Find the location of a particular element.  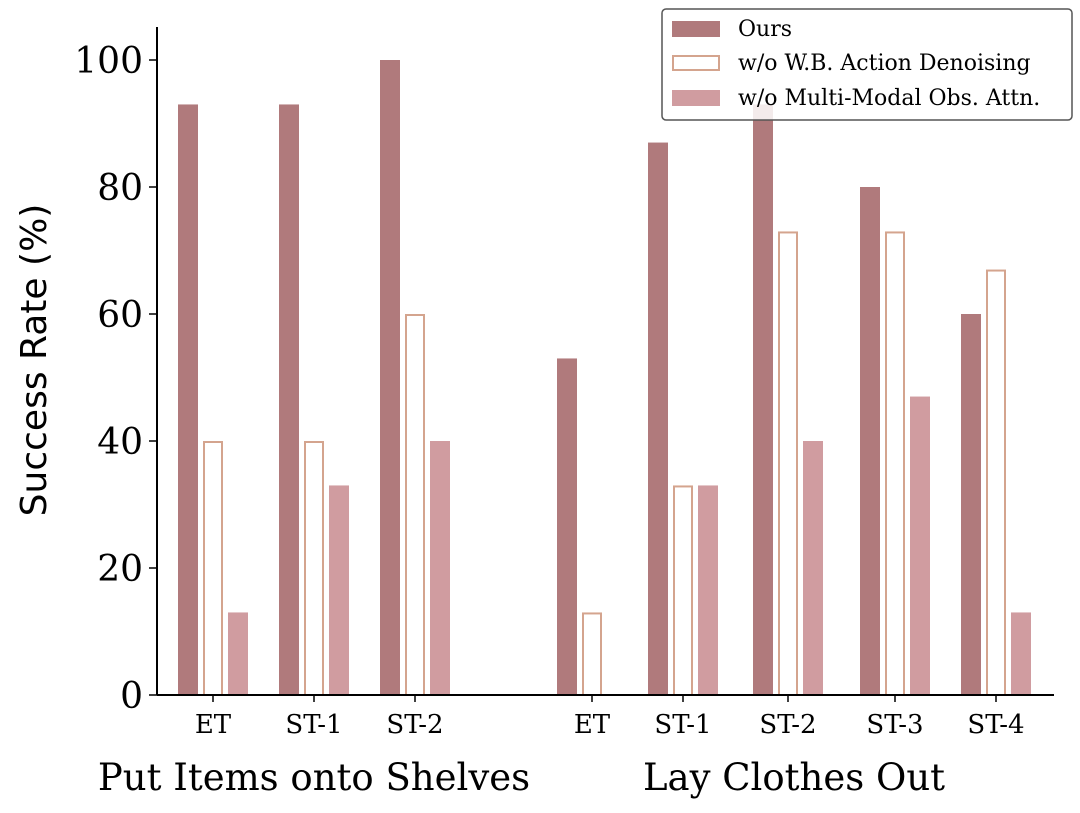

bar-w-o-multi-modal-obs-attn--0-1 is located at coordinates (339, 590).